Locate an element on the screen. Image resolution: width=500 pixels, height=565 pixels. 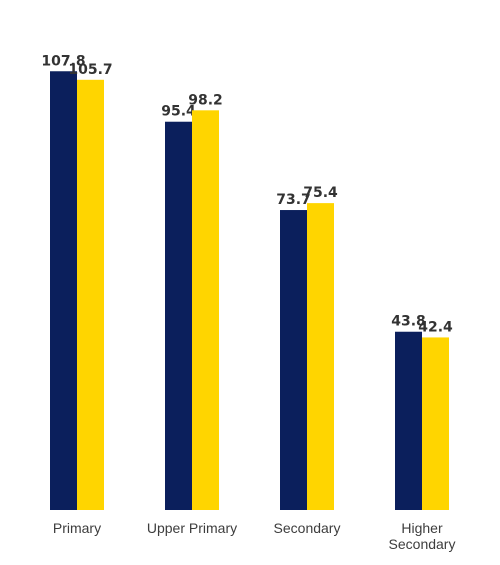
value-label: 73.7 is located at coordinates (293, 200).